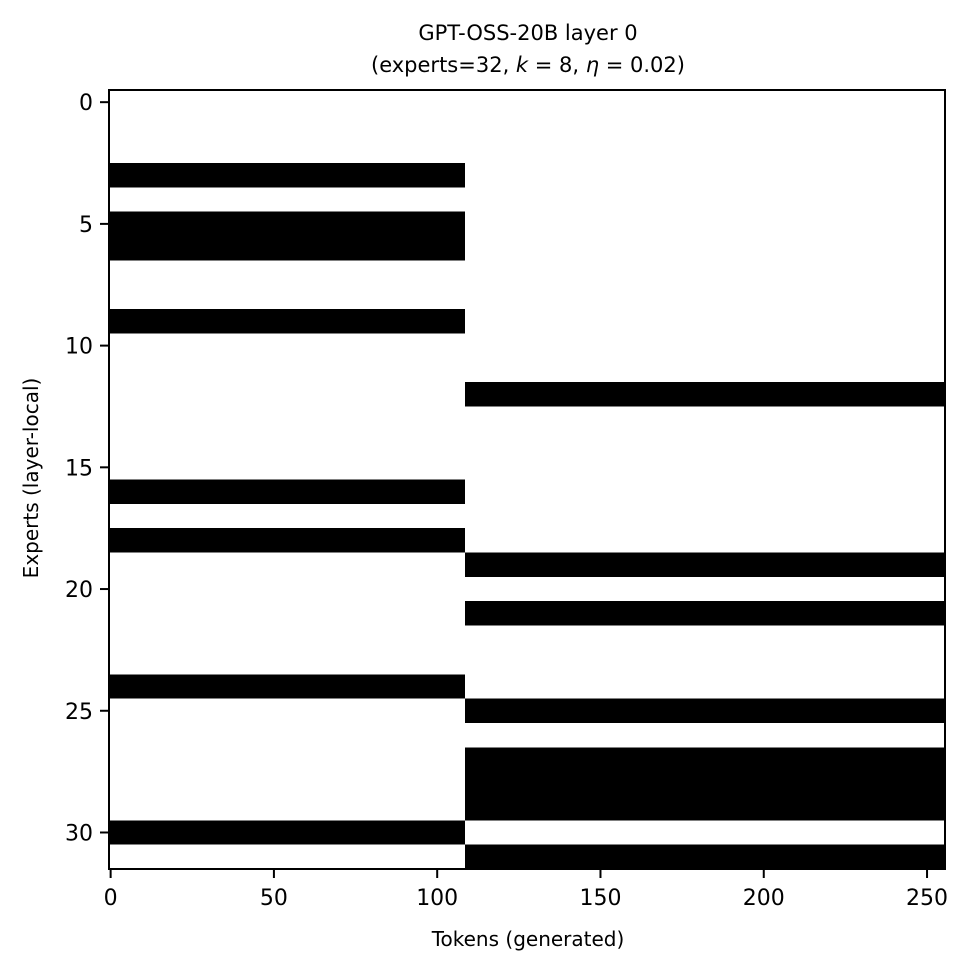 This screenshot has width=977, height=976. I want to click on y-tick-label: 15, so click(79, 468).